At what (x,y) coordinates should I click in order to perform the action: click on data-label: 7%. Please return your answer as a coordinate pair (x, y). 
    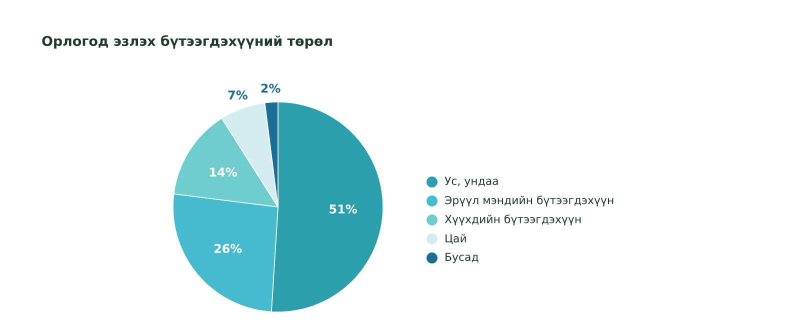
    Looking at the image, I should click on (238, 95).